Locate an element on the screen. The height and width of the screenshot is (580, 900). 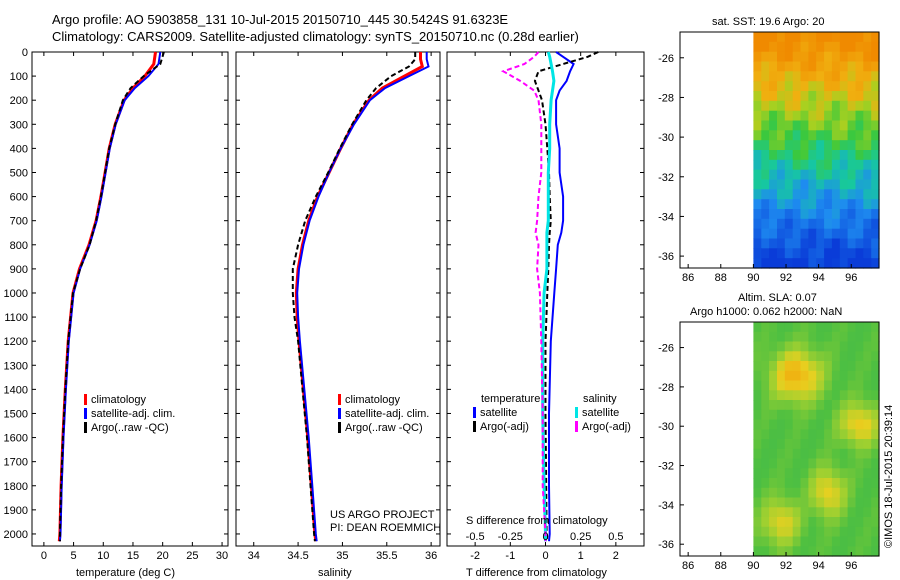
sdiff-tick-label: 0.5 is located at coordinates (615, 537).